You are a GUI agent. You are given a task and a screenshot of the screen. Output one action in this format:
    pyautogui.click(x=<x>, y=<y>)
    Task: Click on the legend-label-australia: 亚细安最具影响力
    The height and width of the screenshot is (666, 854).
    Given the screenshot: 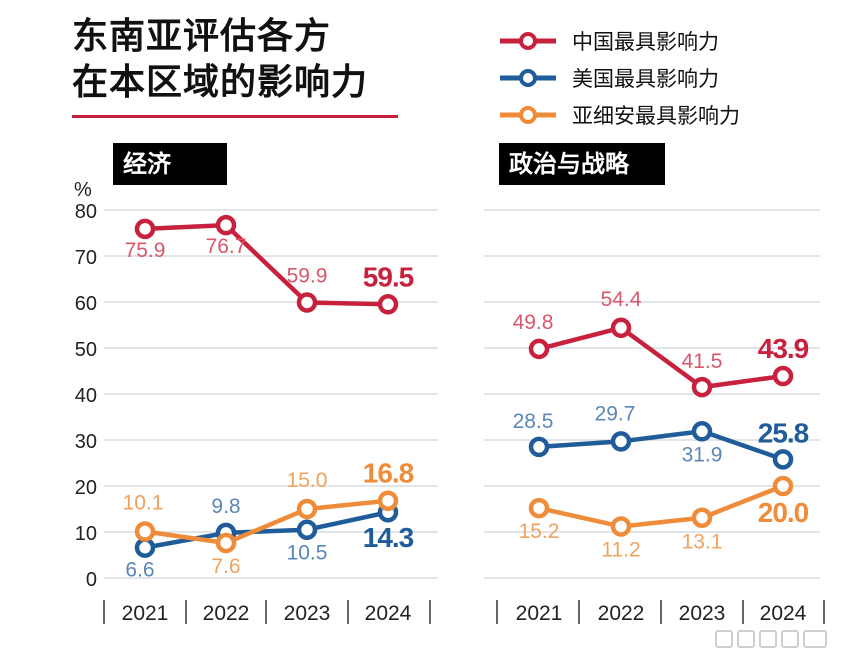 What is the action you would take?
    pyautogui.click(x=656, y=115)
    